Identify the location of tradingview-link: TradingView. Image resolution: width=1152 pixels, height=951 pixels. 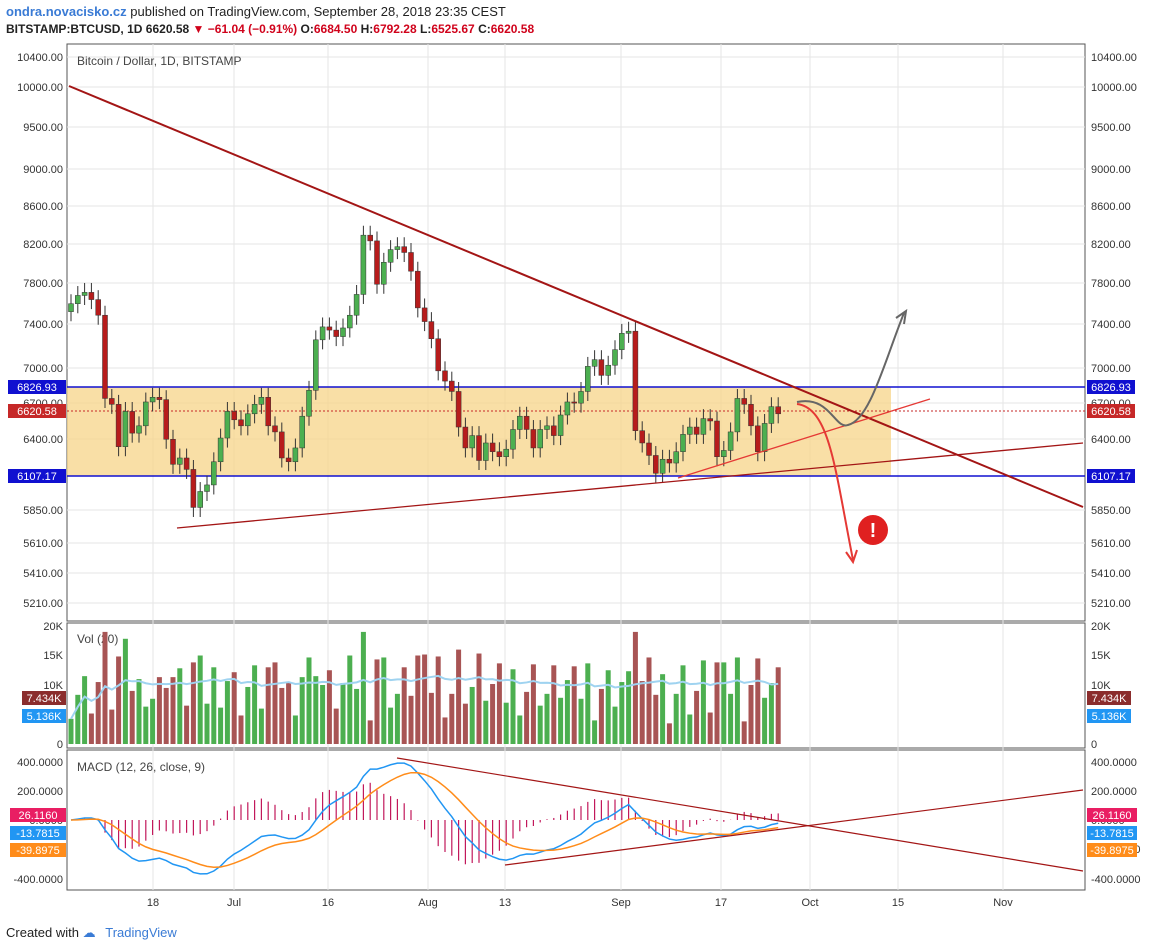
(141, 932).